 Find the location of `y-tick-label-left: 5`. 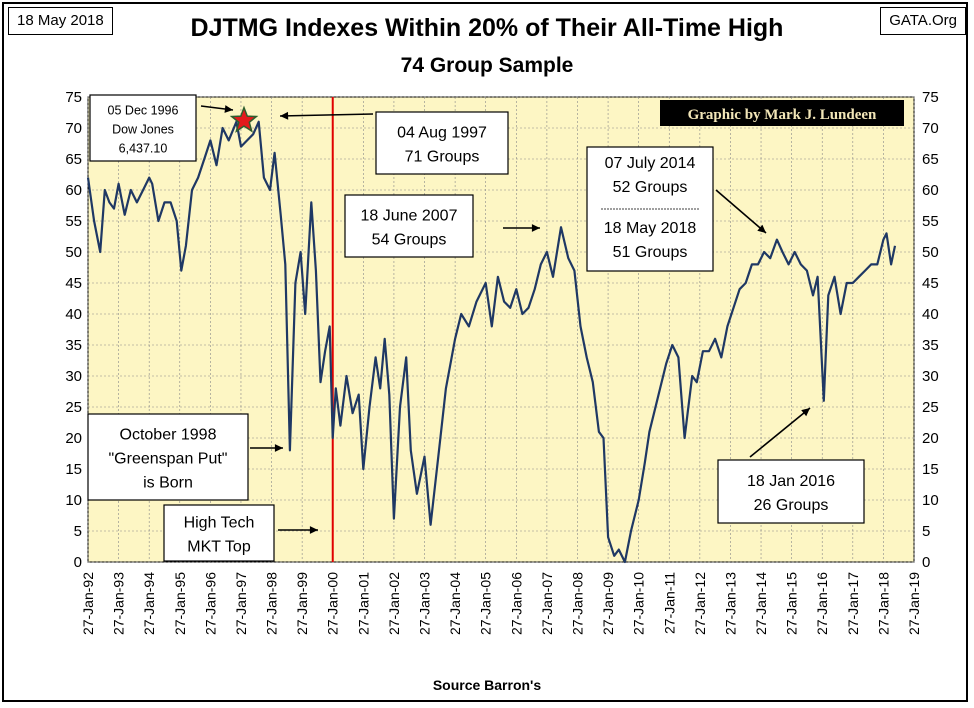

y-tick-label-left: 5 is located at coordinates (78, 531).